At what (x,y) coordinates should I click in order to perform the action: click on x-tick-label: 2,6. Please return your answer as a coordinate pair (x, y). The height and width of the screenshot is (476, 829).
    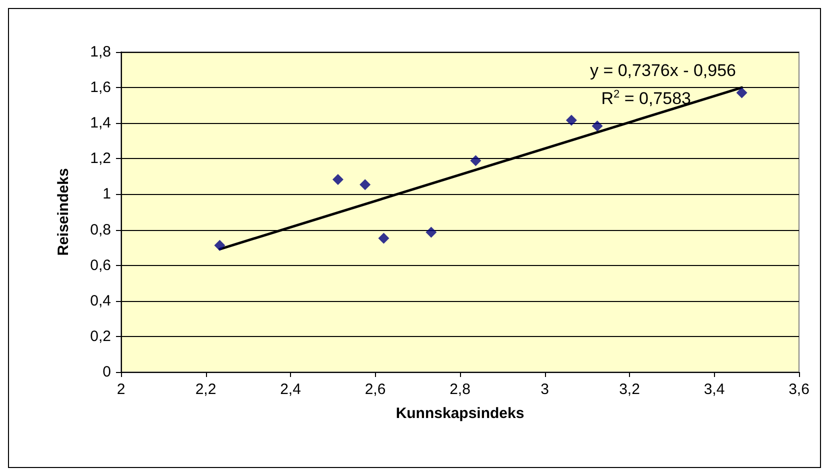
    Looking at the image, I should click on (375, 389).